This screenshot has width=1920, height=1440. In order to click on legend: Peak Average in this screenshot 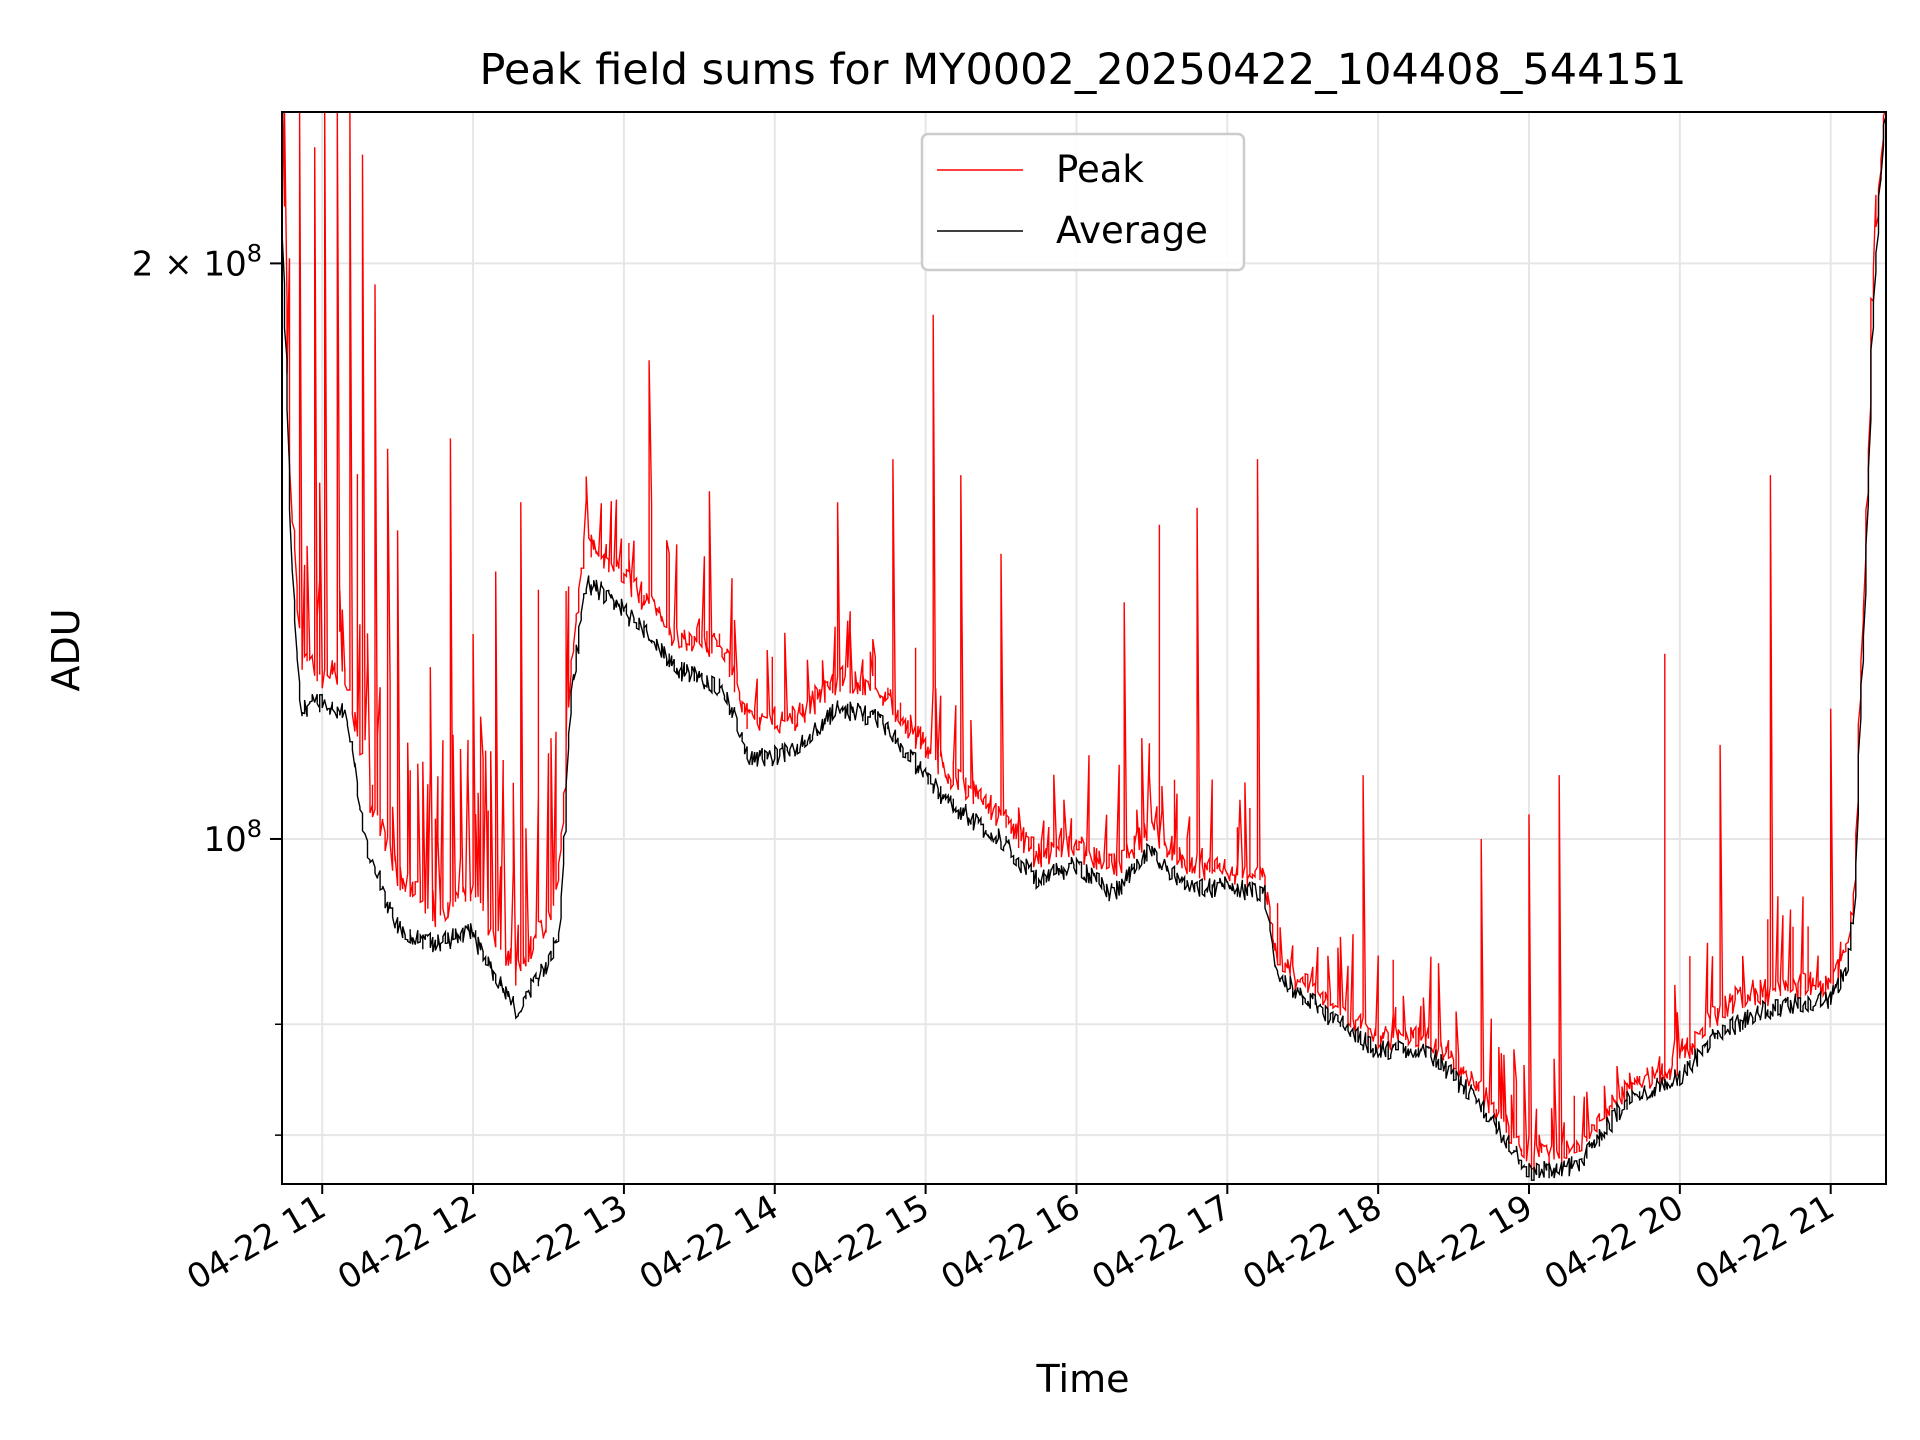, I will do `click(1083, 202)`.